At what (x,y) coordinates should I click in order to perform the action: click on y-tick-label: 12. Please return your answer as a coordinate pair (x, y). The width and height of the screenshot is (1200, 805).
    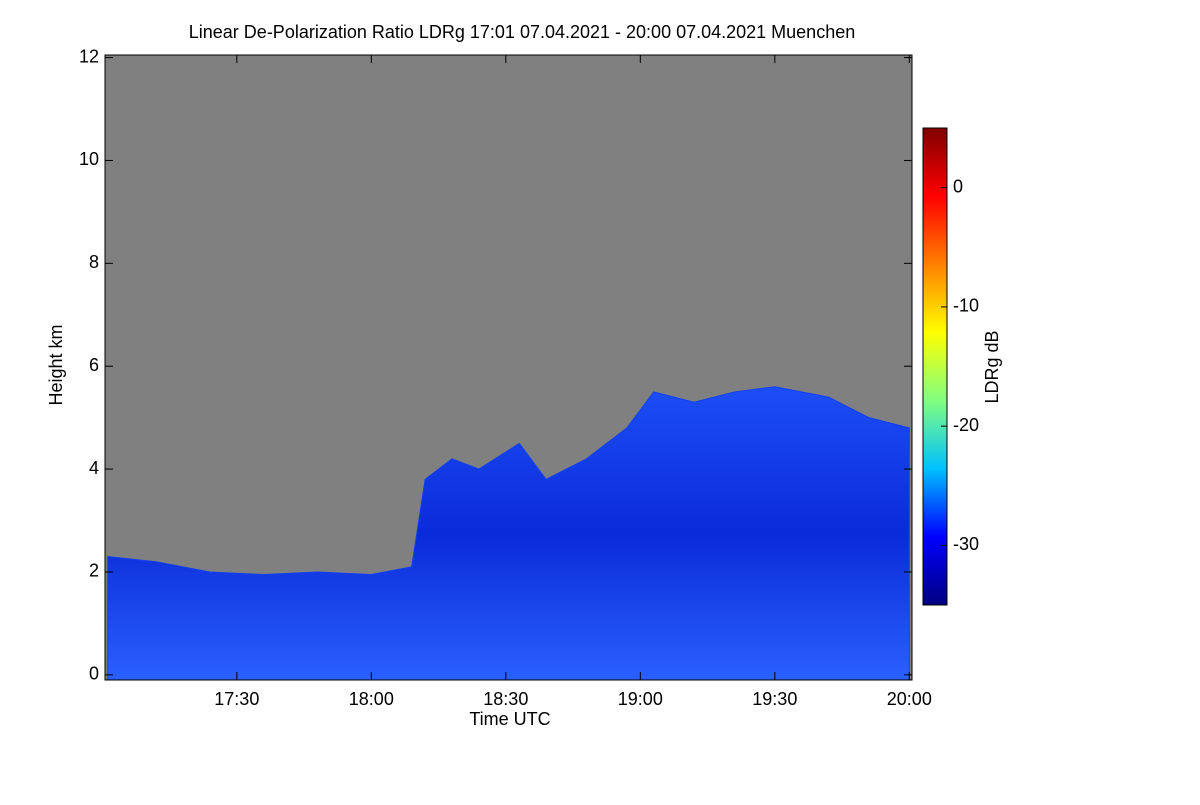
    Looking at the image, I should click on (89, 56).